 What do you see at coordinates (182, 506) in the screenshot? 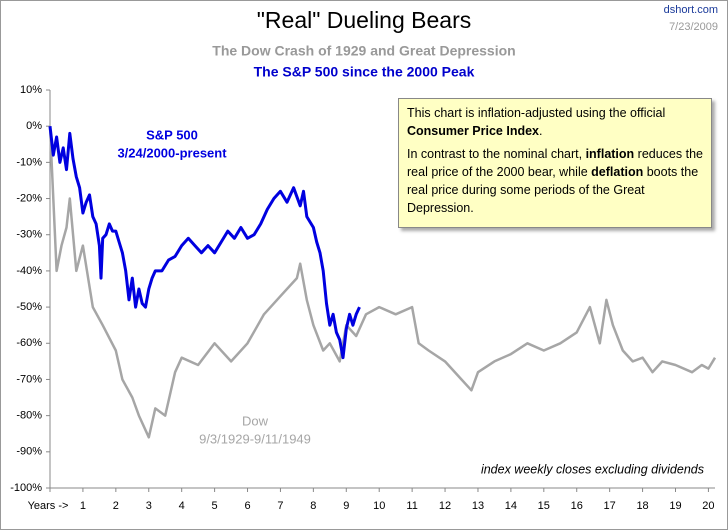
I see `x-tick-label: 4` at bounding box center [182, 506].